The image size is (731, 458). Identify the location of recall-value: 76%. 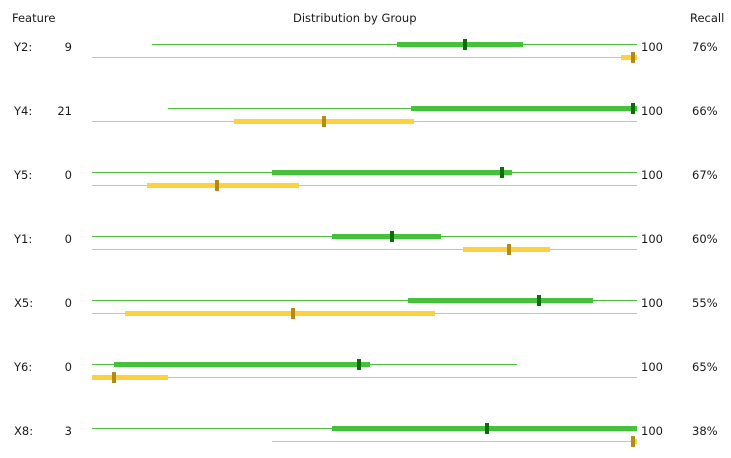
(705, 47).